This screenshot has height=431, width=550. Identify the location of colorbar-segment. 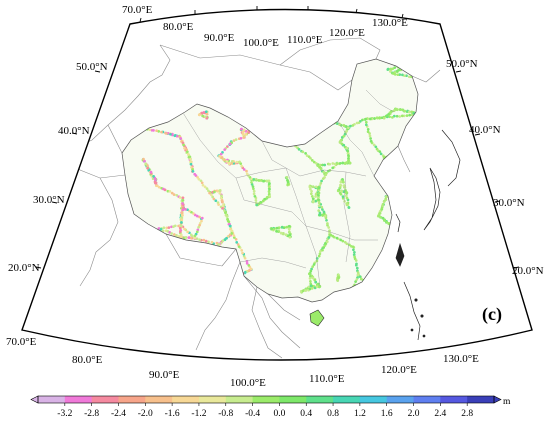
(212, 399).